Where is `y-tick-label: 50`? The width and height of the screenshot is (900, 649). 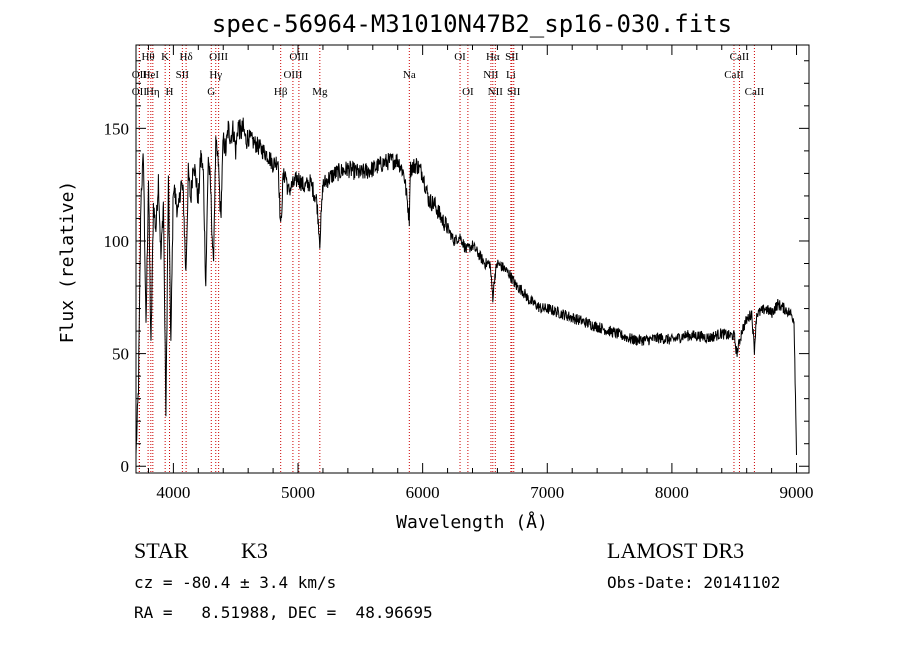
y-tick-label: 50 is located at coordinates (120, 354).